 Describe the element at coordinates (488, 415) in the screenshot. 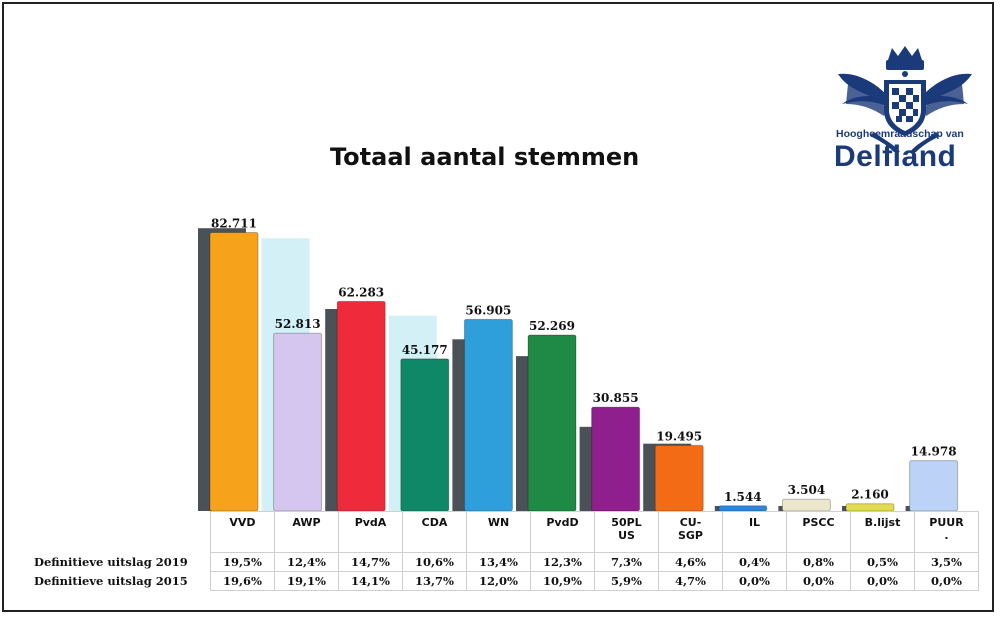

I see `bar-2019-wn` at that location.